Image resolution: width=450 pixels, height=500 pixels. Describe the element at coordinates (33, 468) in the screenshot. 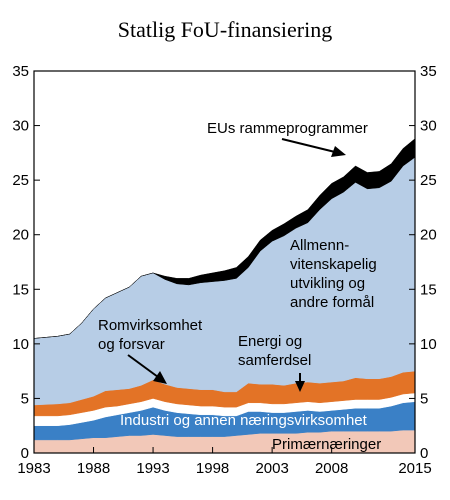

I see `x-tick-label: 1983` at that location.